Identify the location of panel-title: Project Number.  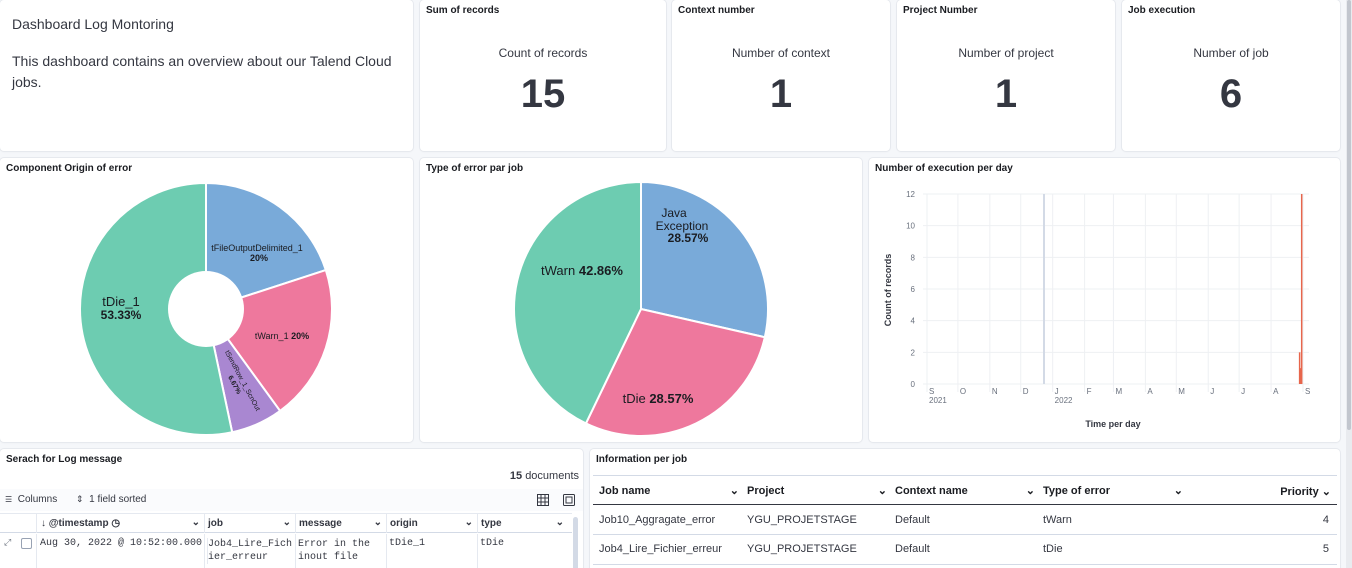
(940, 10).